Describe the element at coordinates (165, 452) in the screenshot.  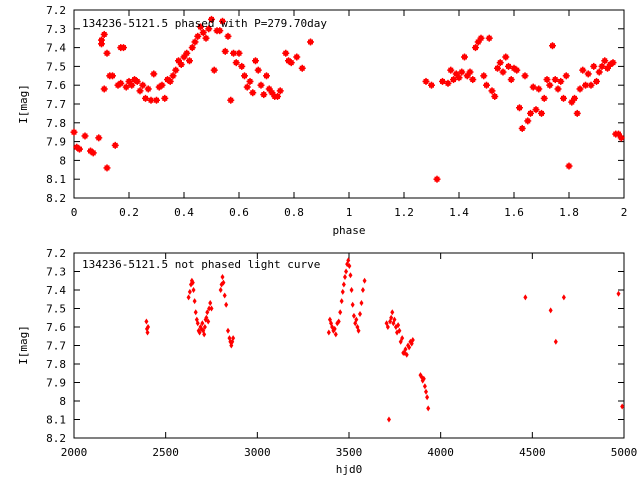
I see `unphased-x-tick-label: 2500` at that location.